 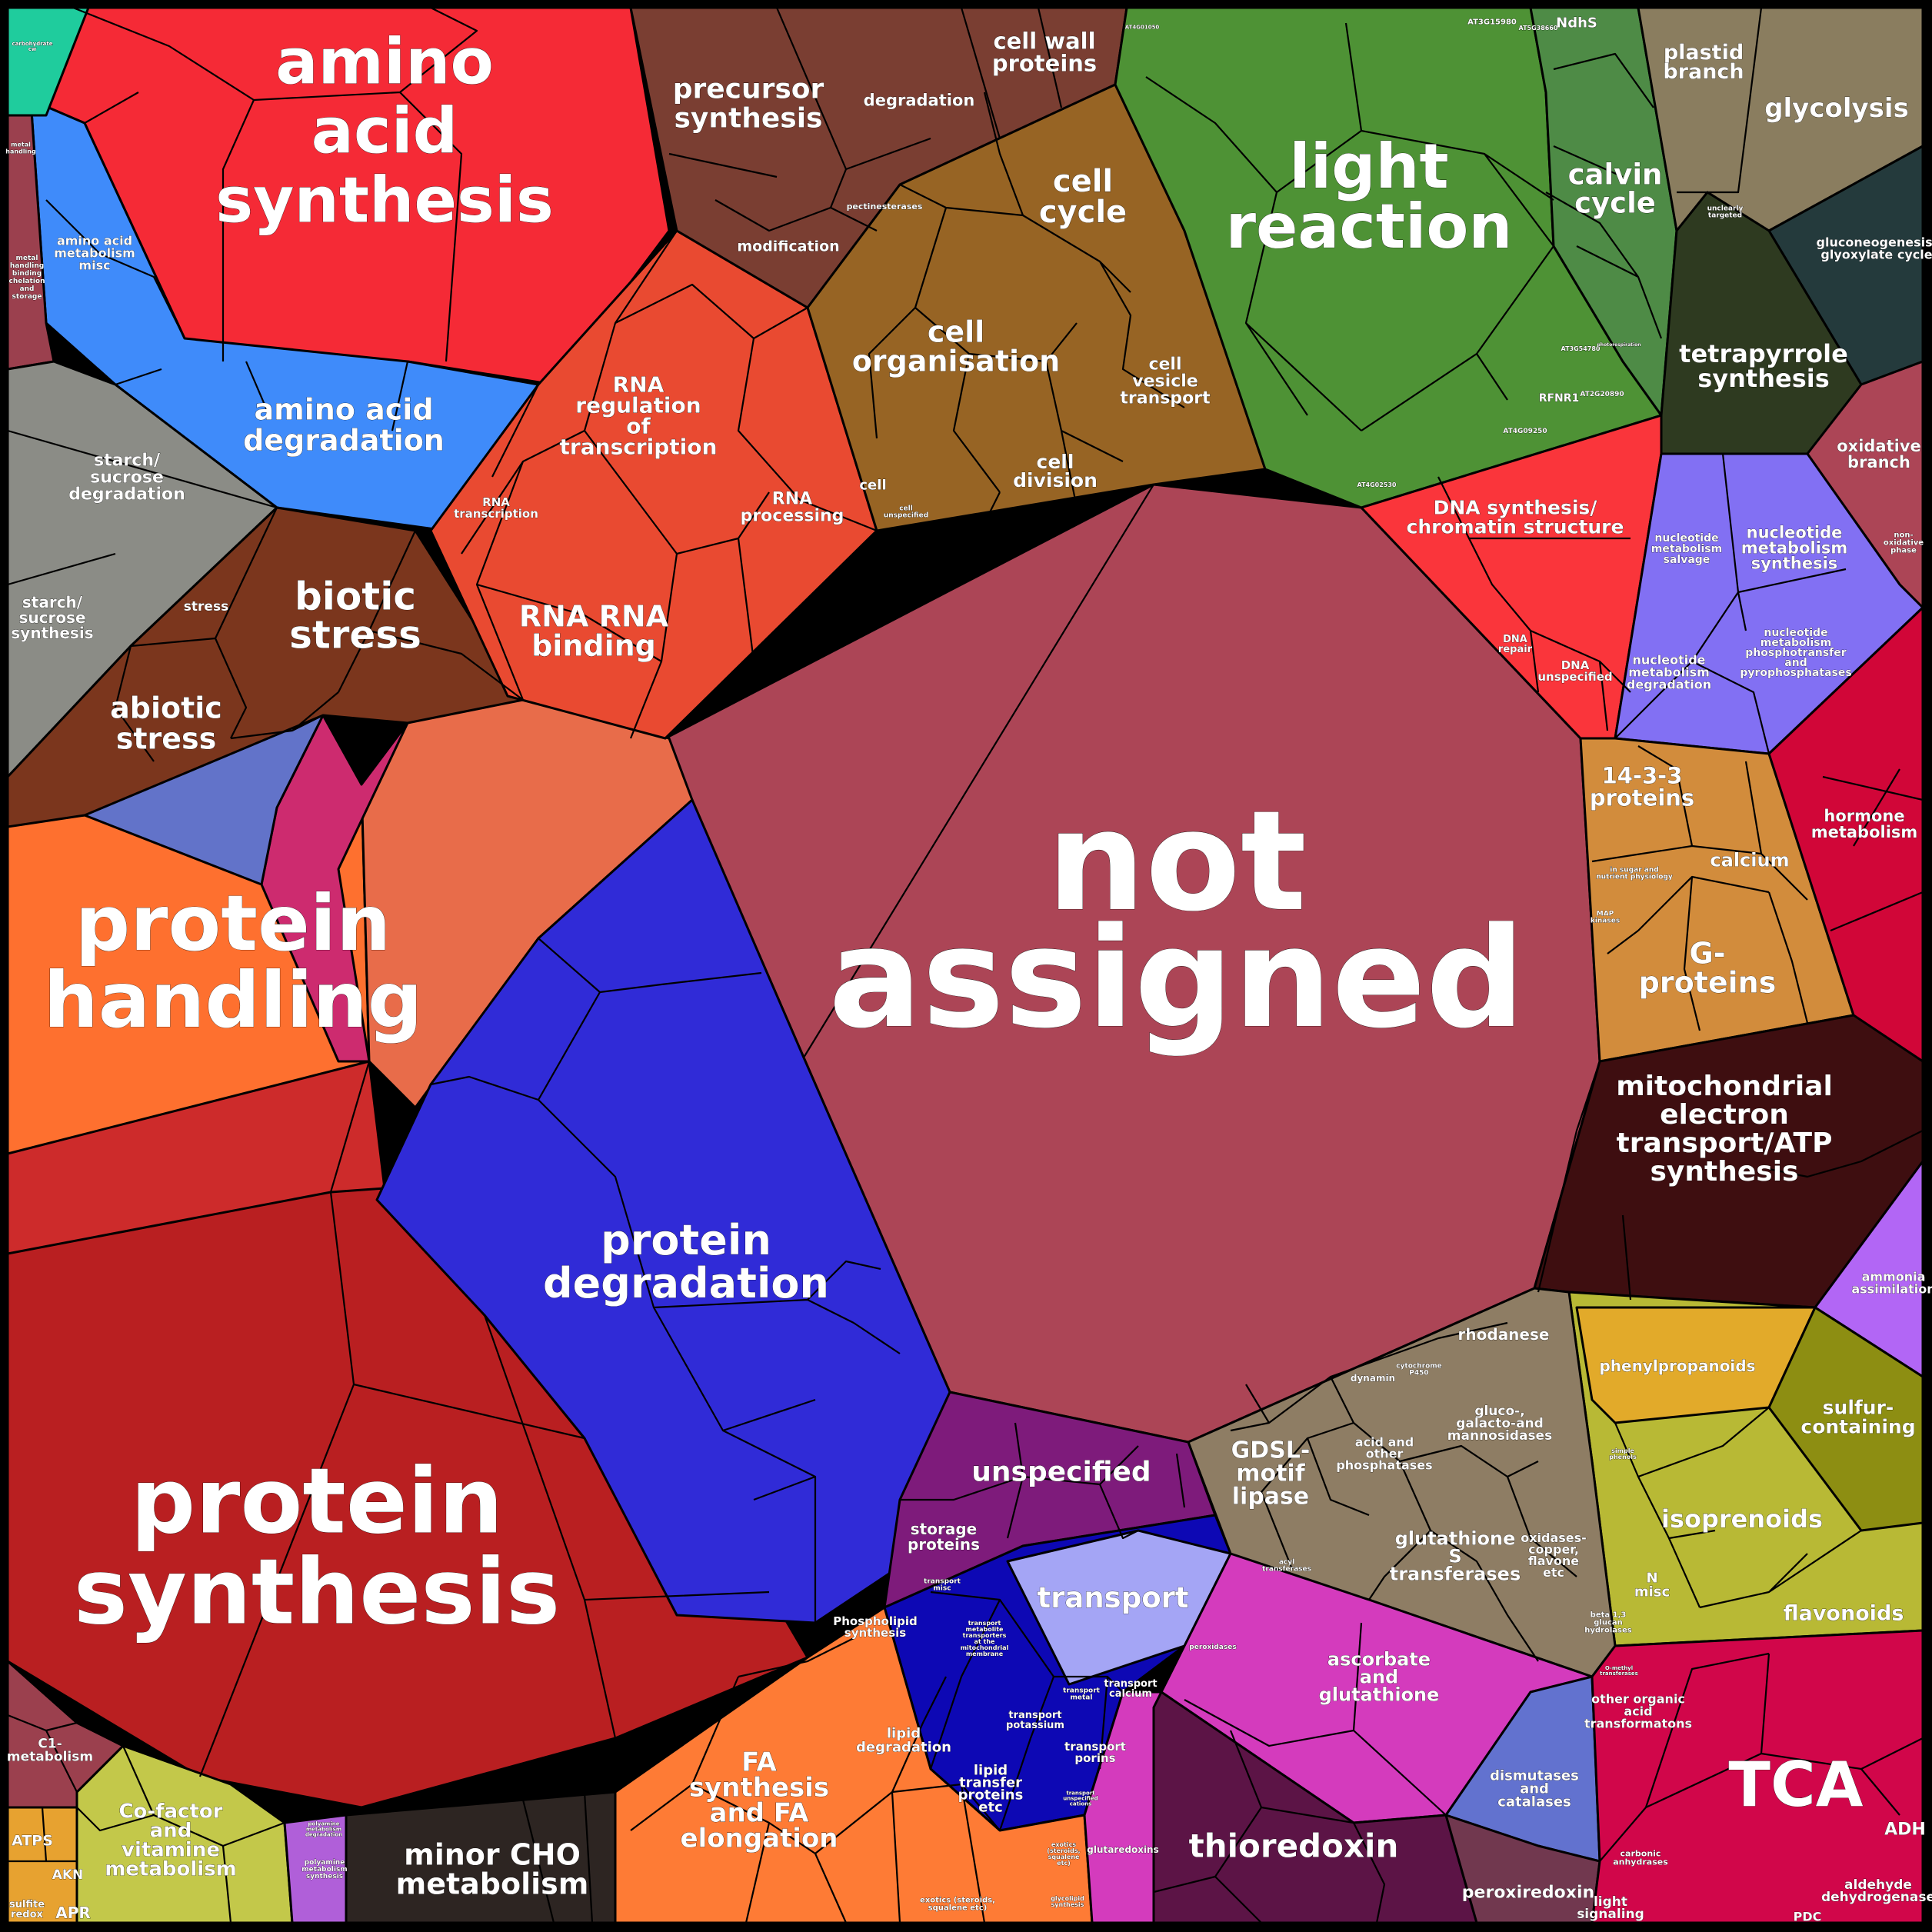 I want to click on region-polyamine, so click(x=315, y=1869).